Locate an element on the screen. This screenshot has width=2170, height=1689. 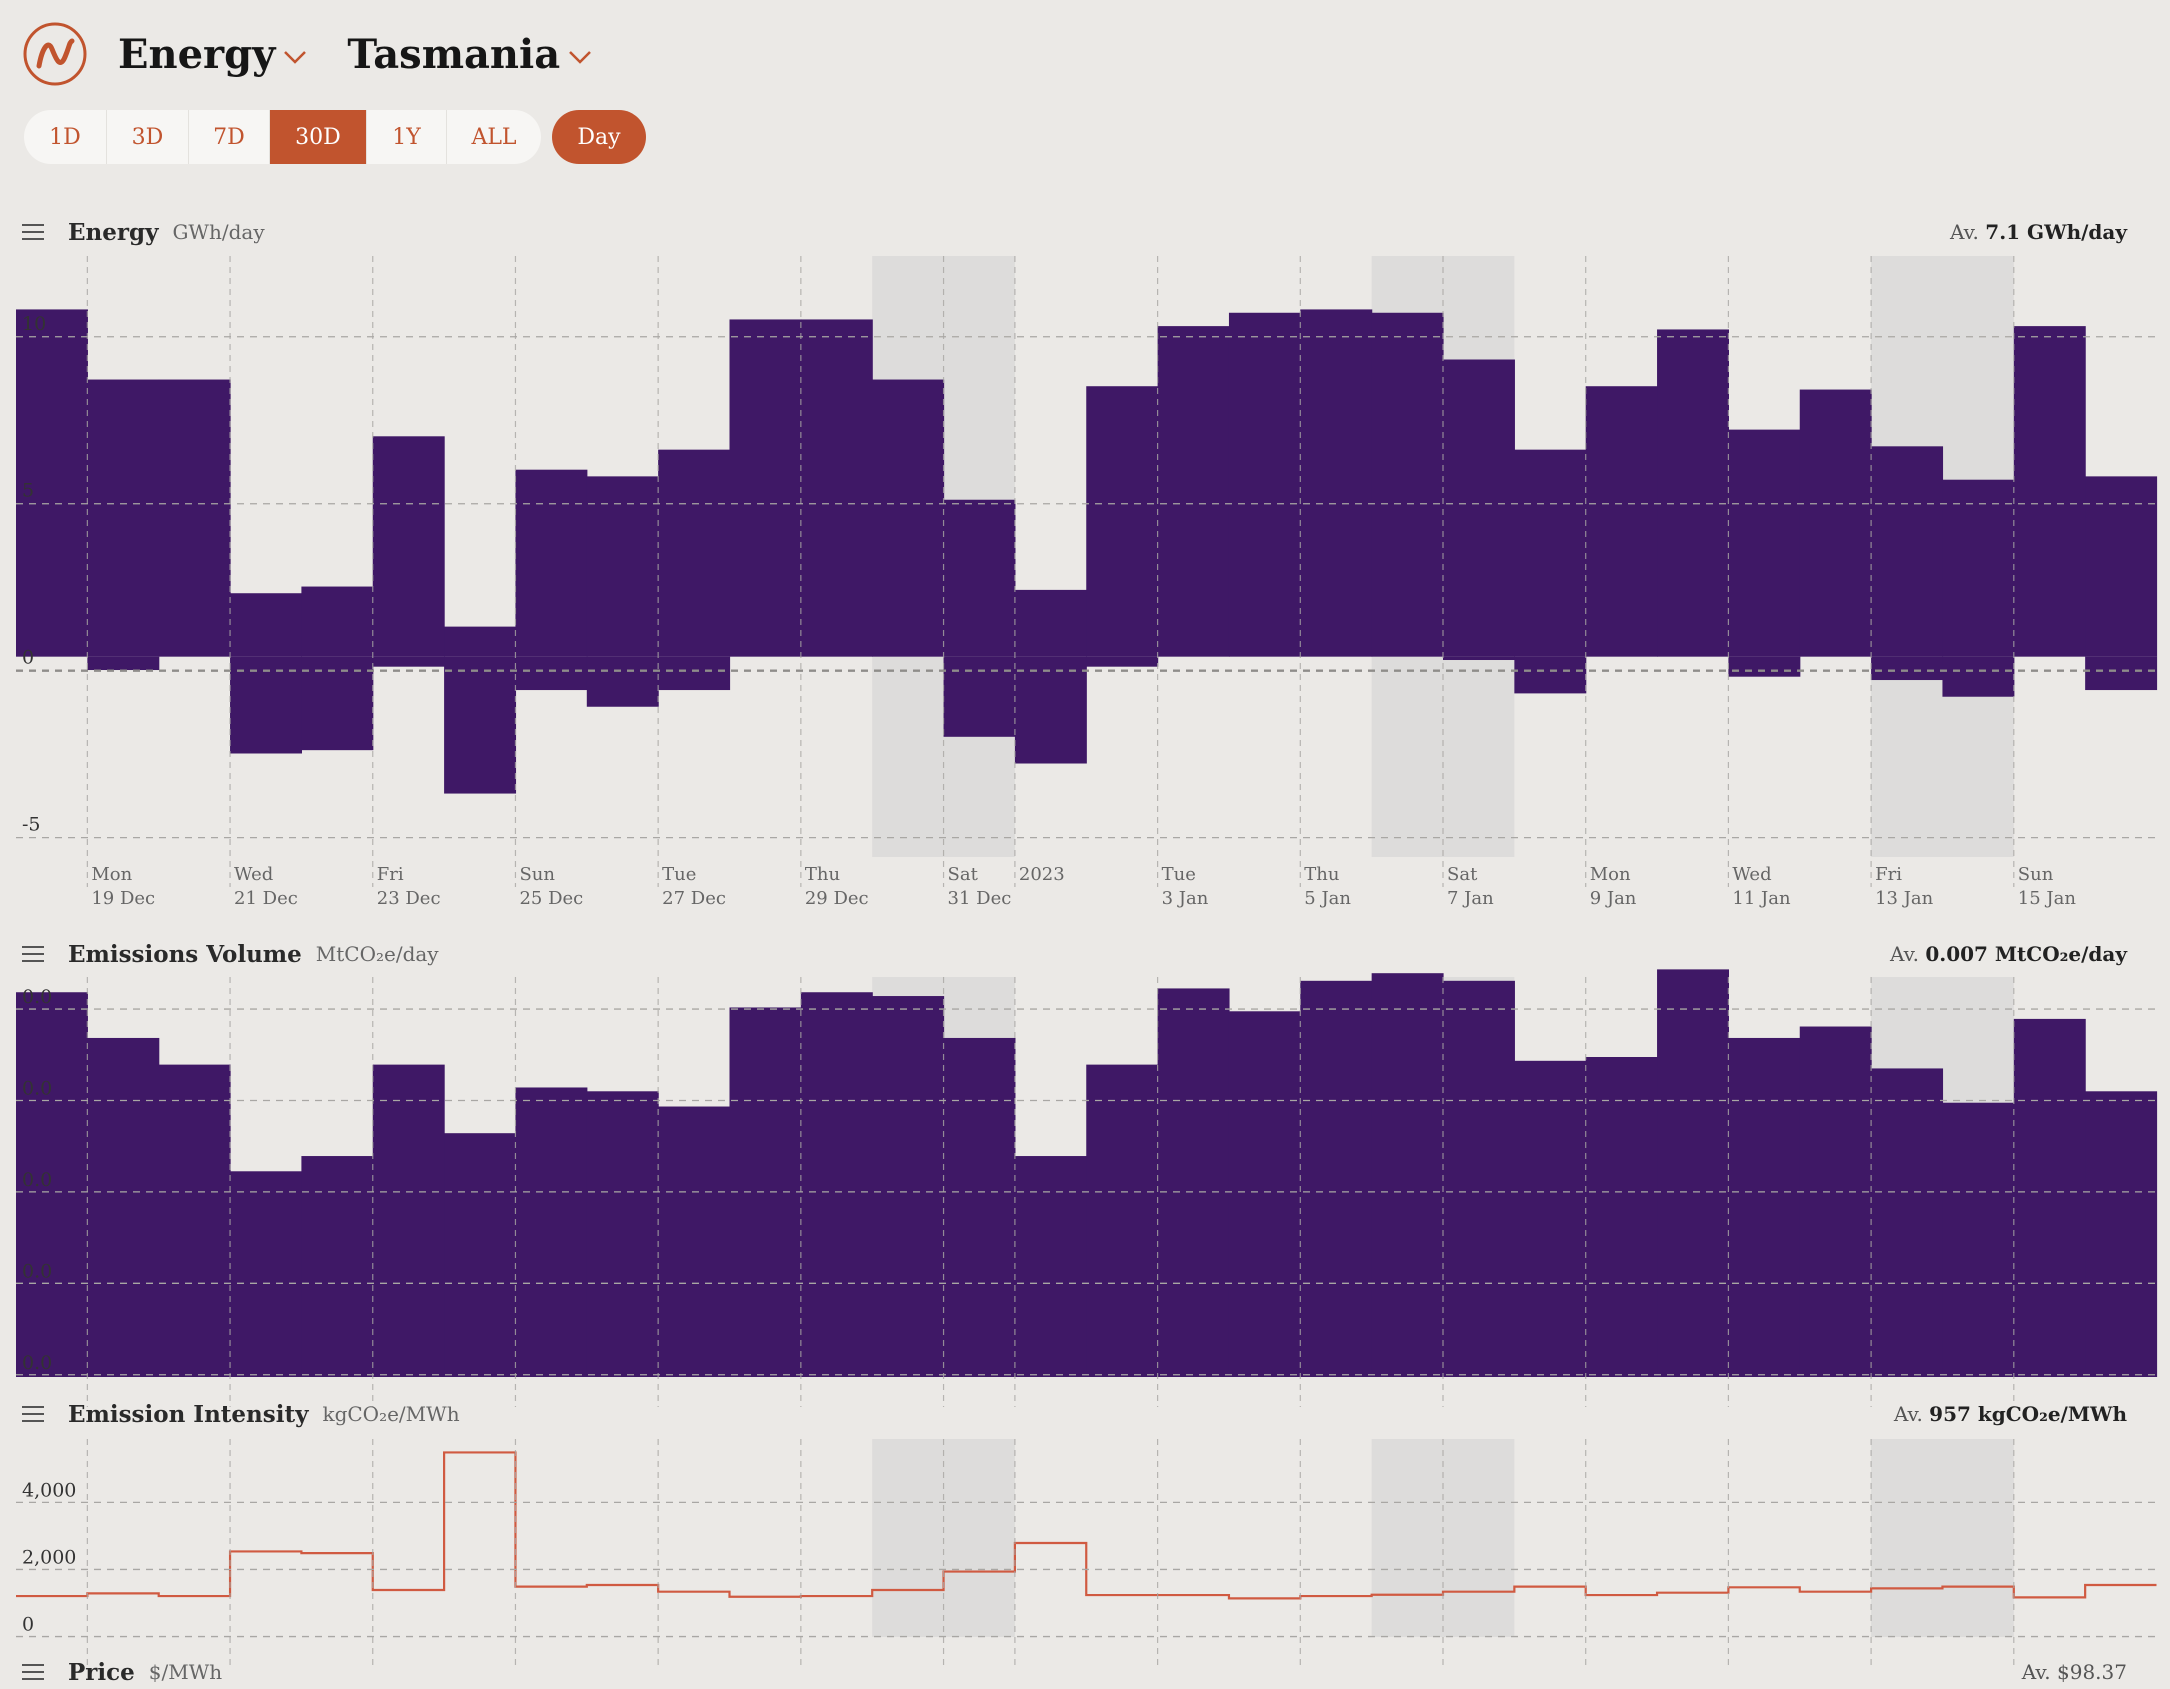
y-tick-label: 5 is located at coordinates (28, 491).